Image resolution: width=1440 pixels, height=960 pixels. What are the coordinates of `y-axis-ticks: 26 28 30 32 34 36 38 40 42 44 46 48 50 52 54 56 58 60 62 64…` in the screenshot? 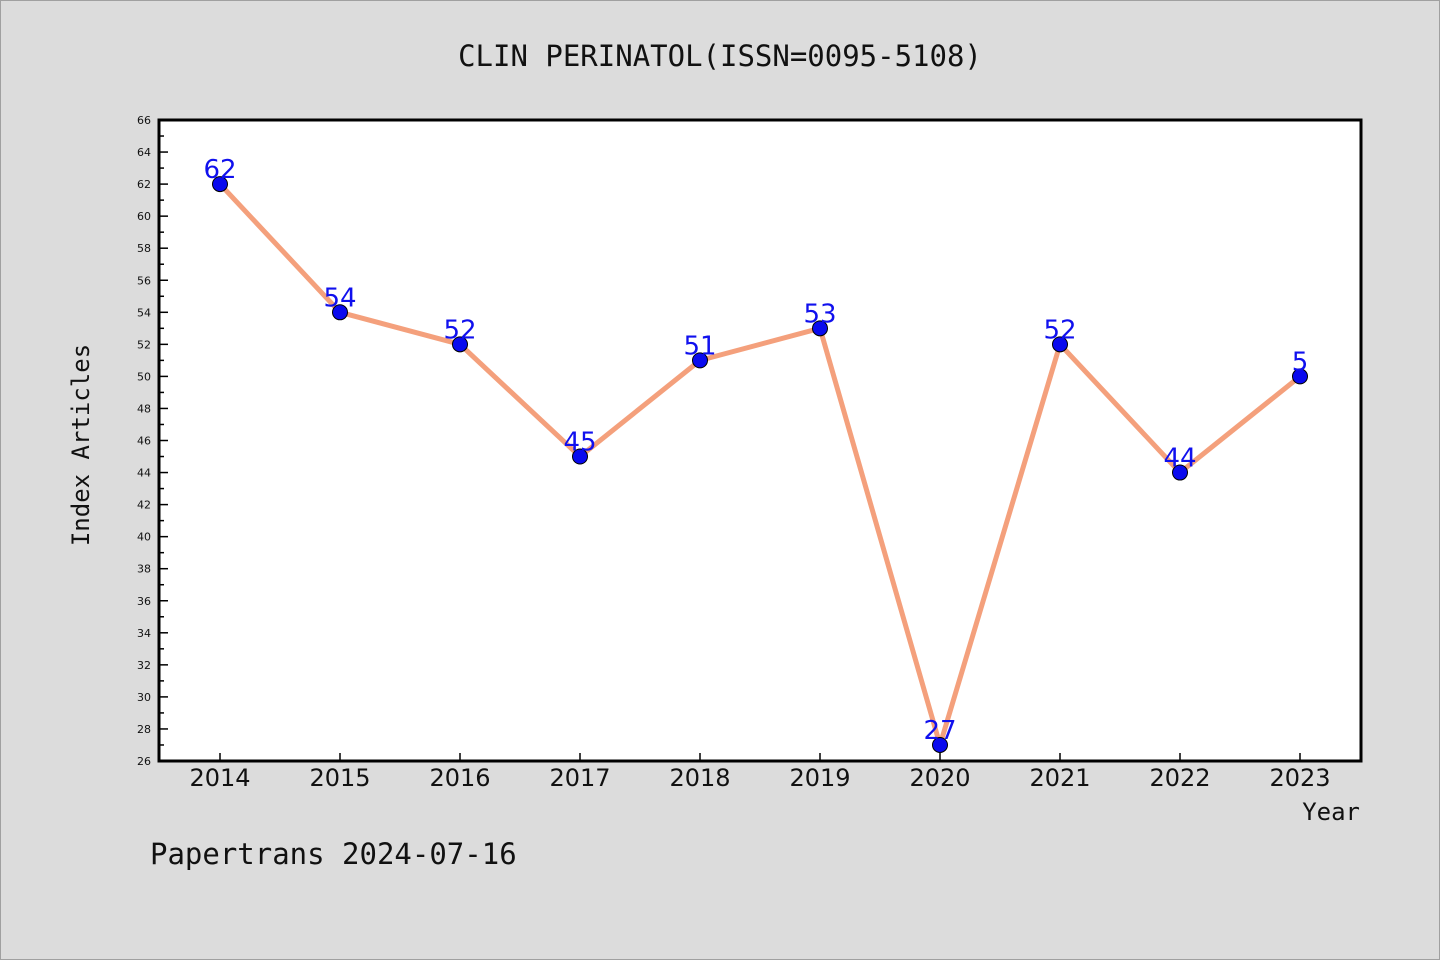 It's located at (152, 441).